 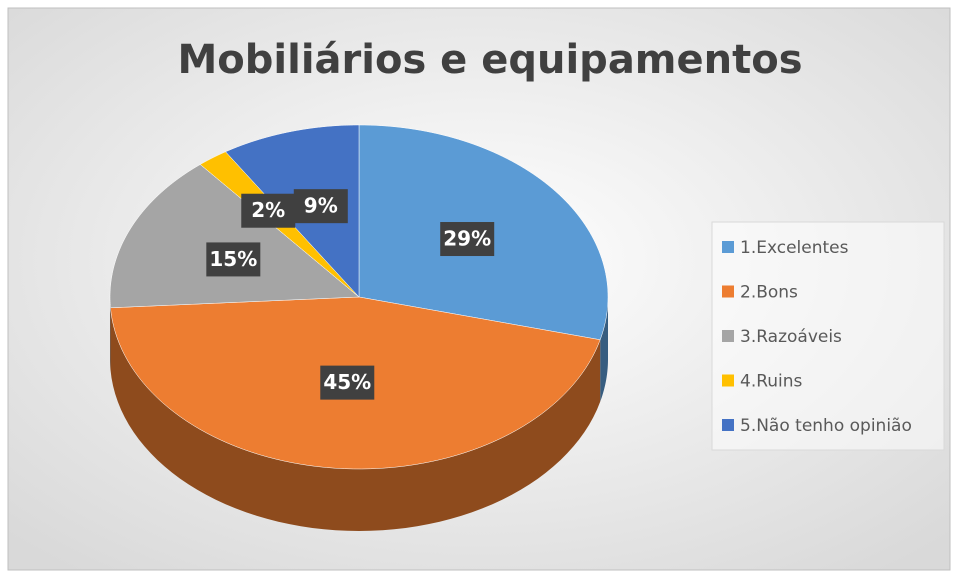 I want to click on data-label: 45%, so click(x=347, y=382).